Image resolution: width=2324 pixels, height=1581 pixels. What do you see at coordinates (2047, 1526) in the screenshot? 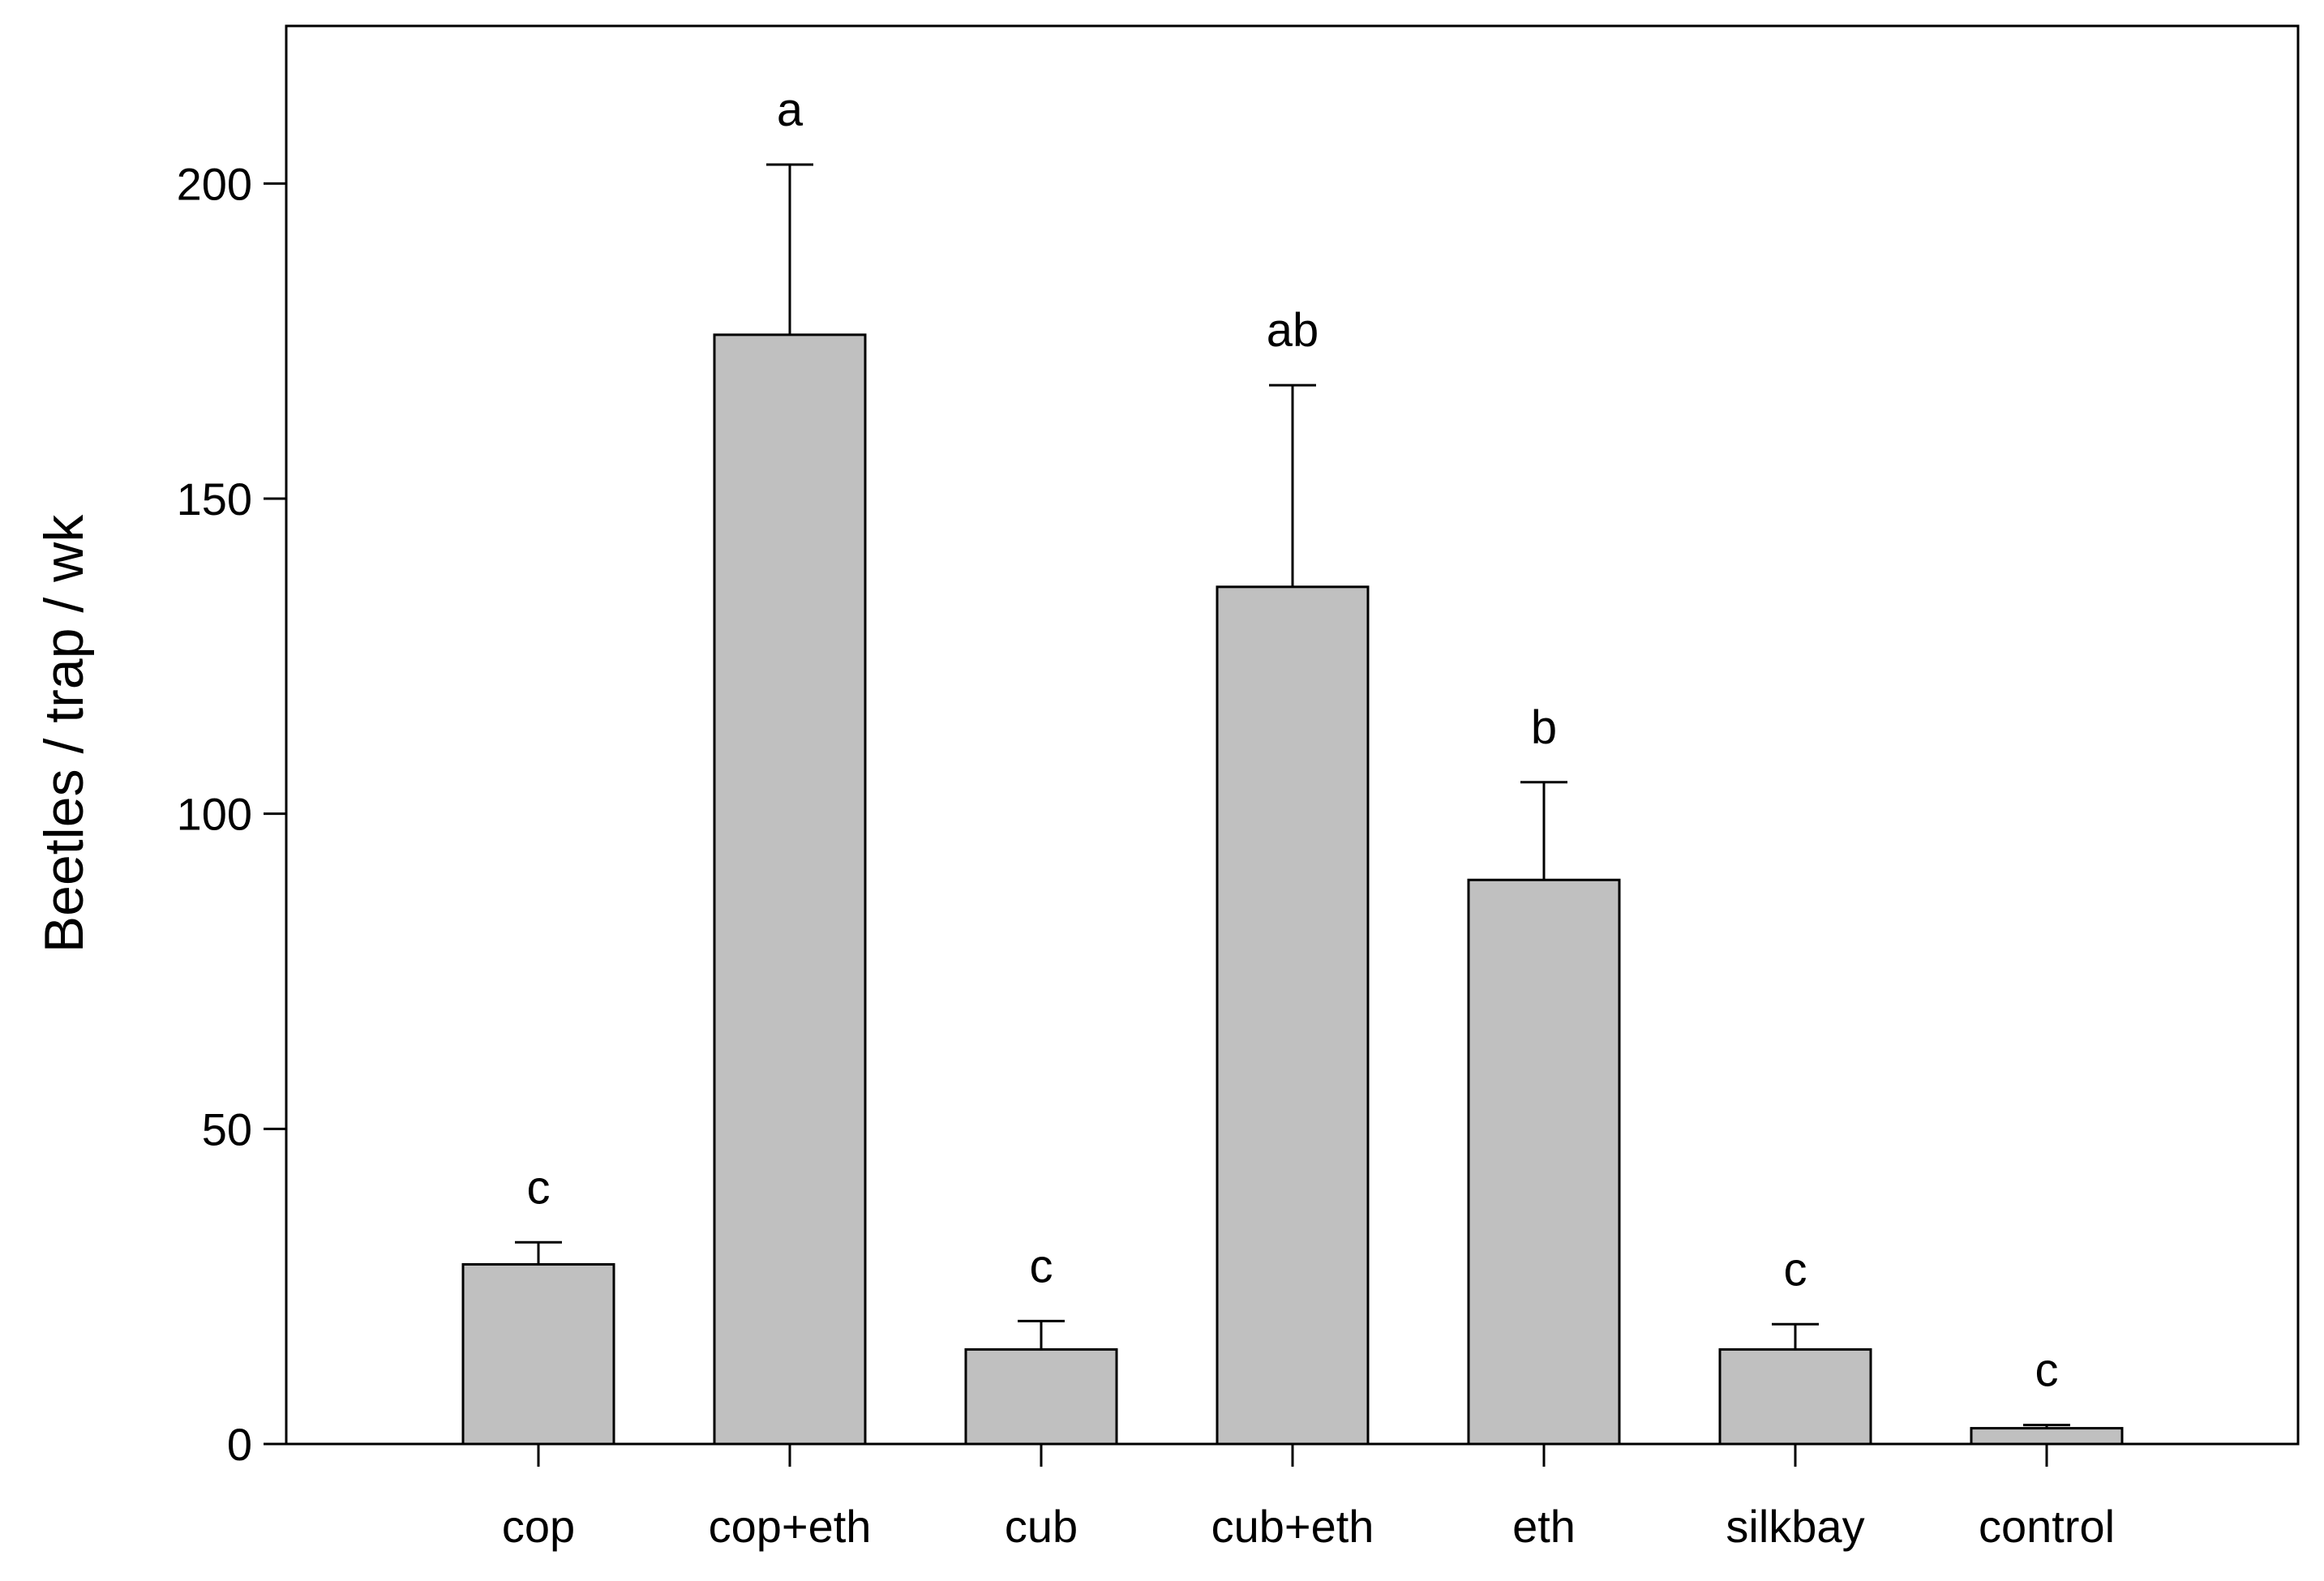
I see `category-label-control: control` at bounding box center [2047, 1526].